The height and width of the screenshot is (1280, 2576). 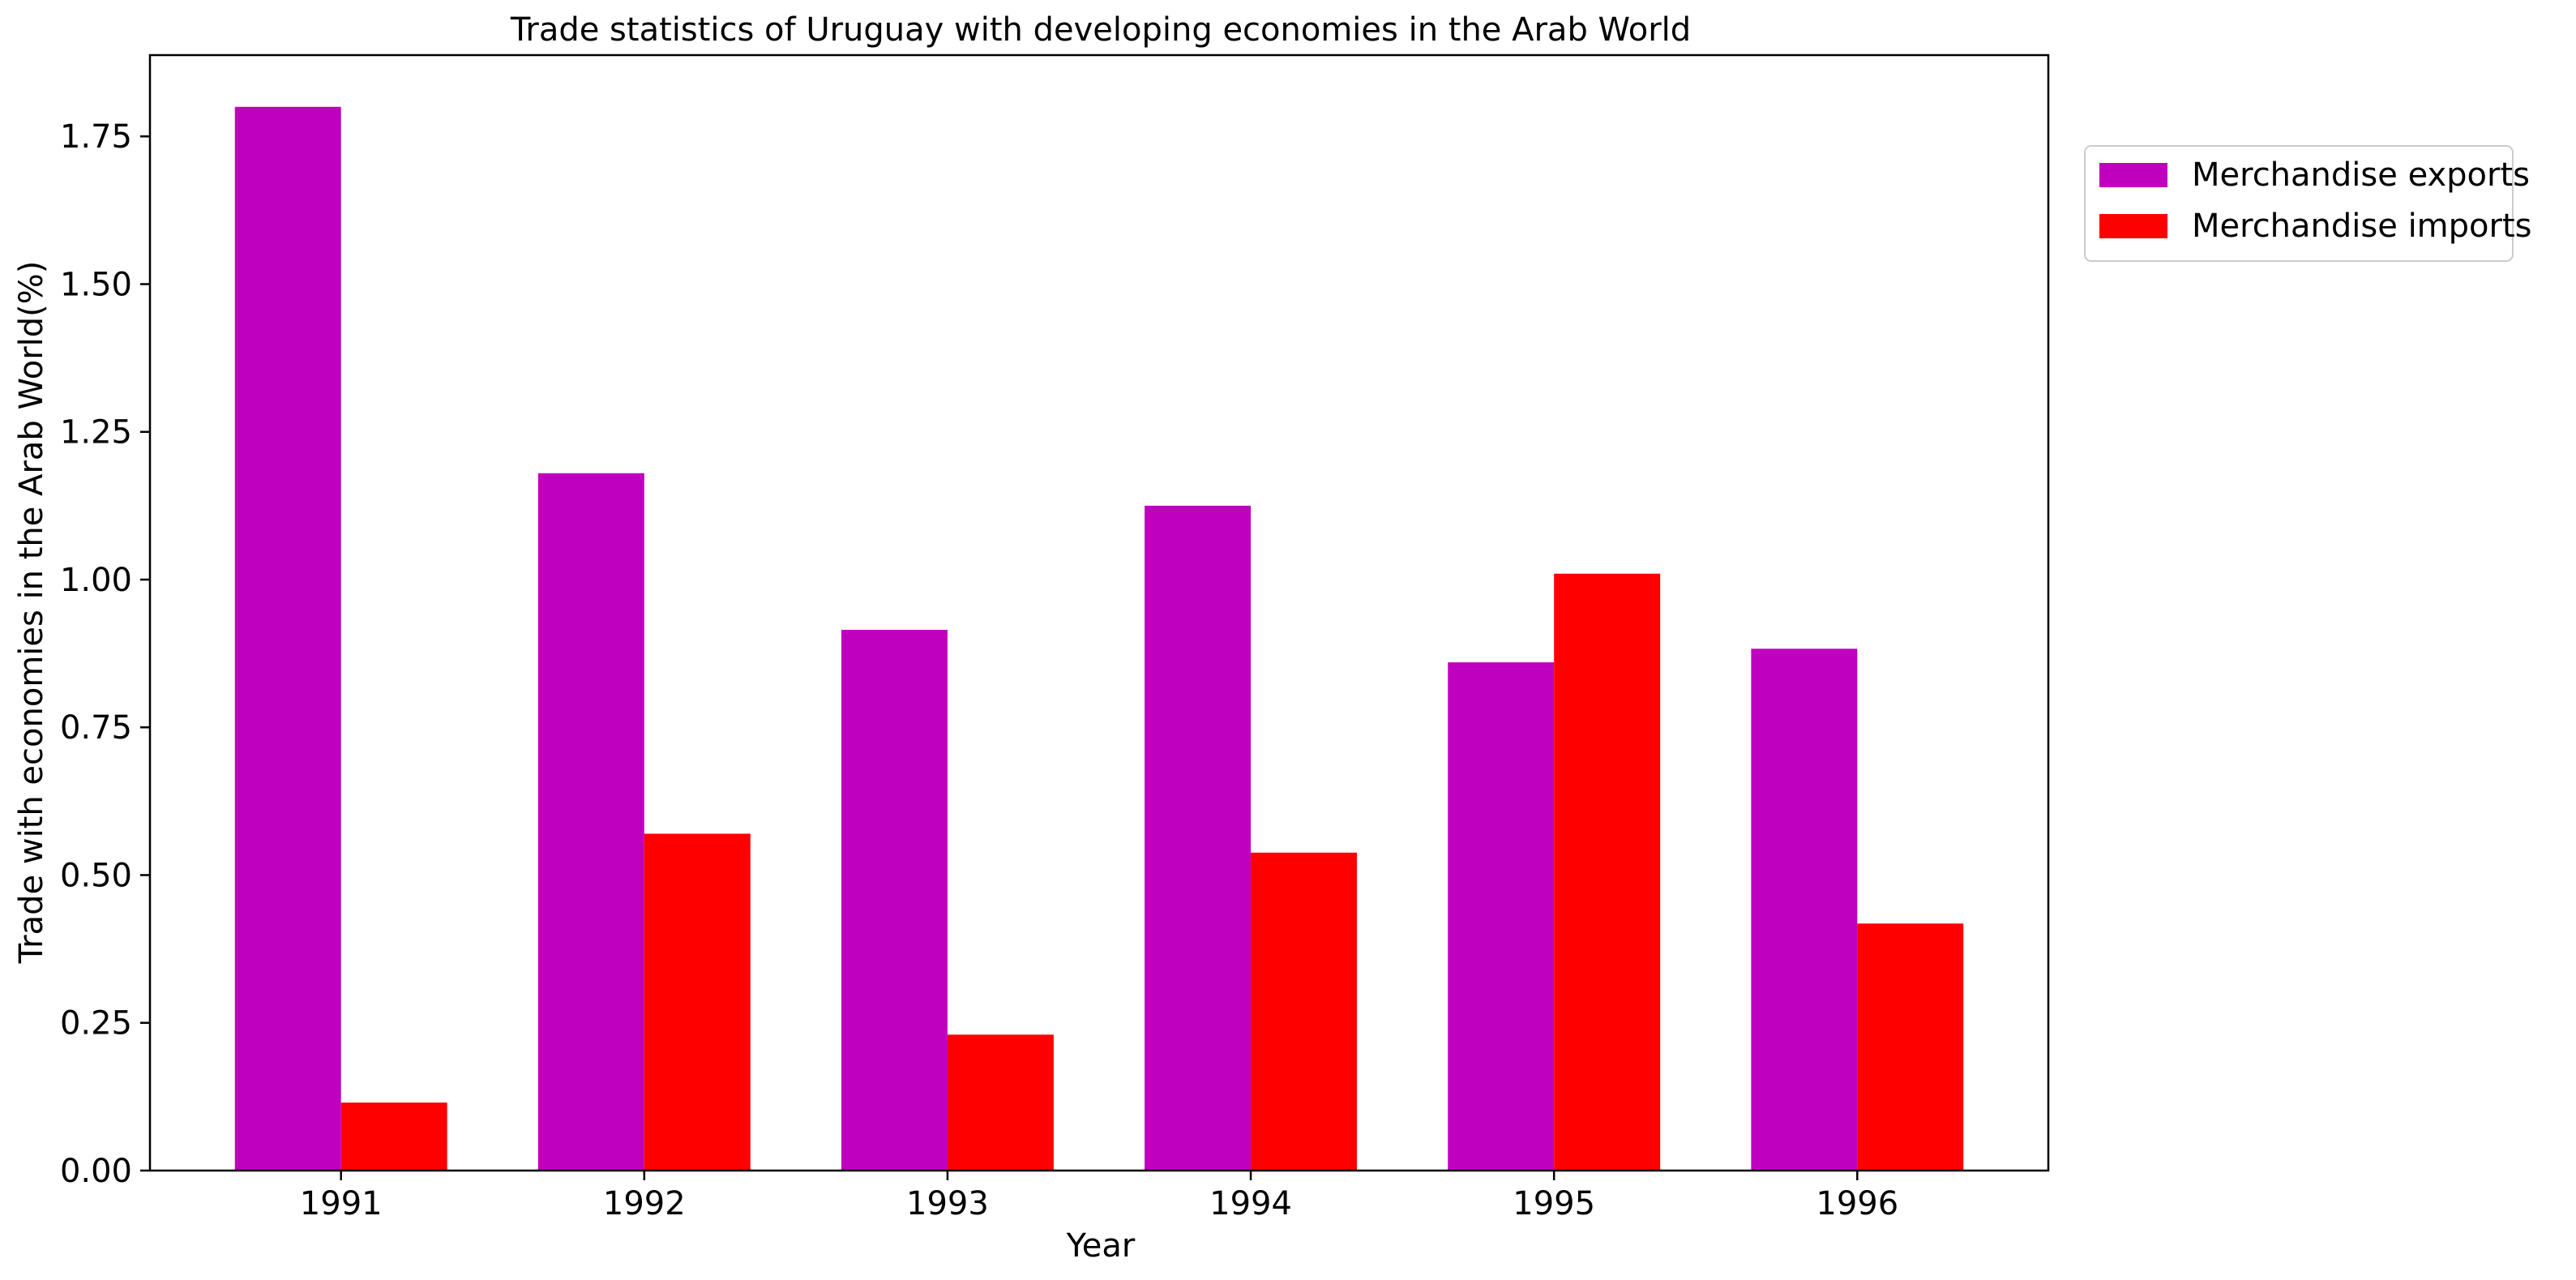 I want to click on x-tick-label: 1992, so click(x=644, y=1203).